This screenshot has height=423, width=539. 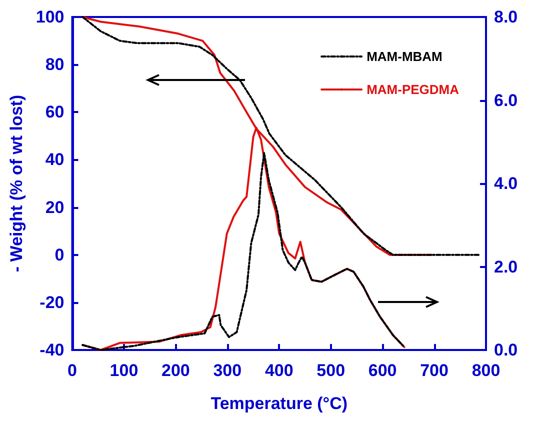 I want to click on x-tick-label: 0, so click(x=72, y=370).